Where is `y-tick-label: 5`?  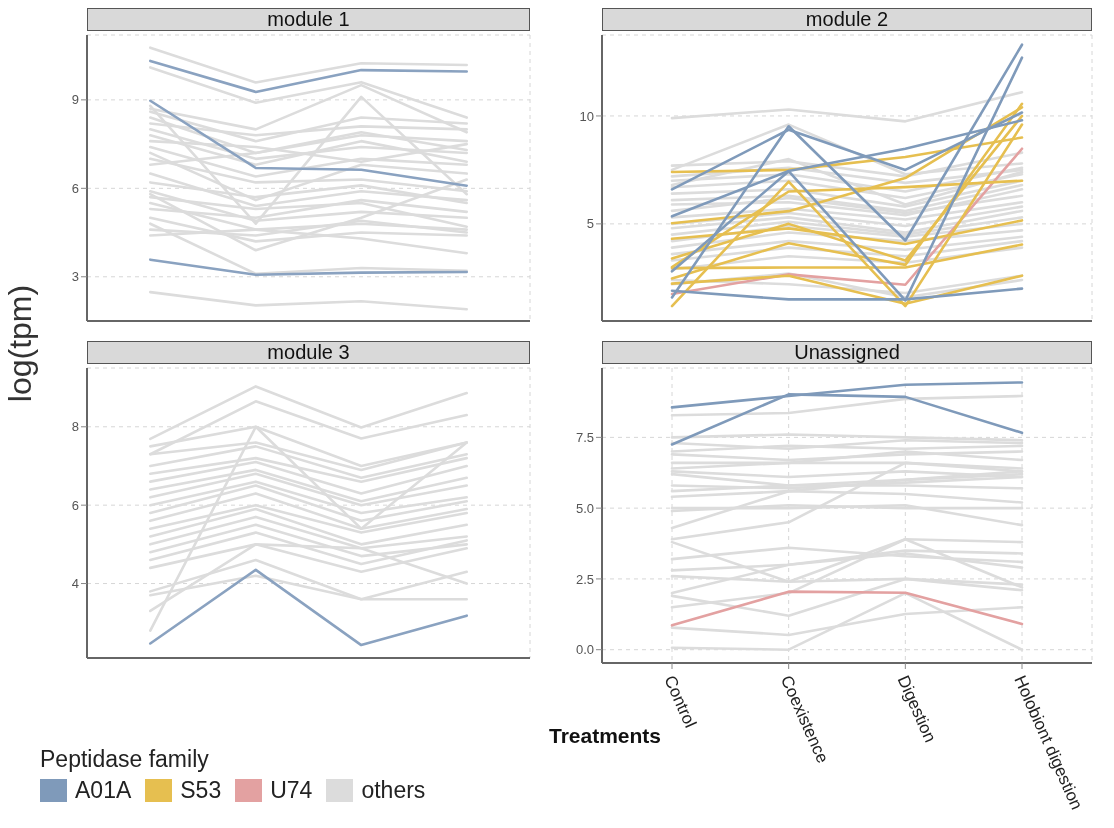 y-tick-label: 5 is located at coordinates (590, 224).